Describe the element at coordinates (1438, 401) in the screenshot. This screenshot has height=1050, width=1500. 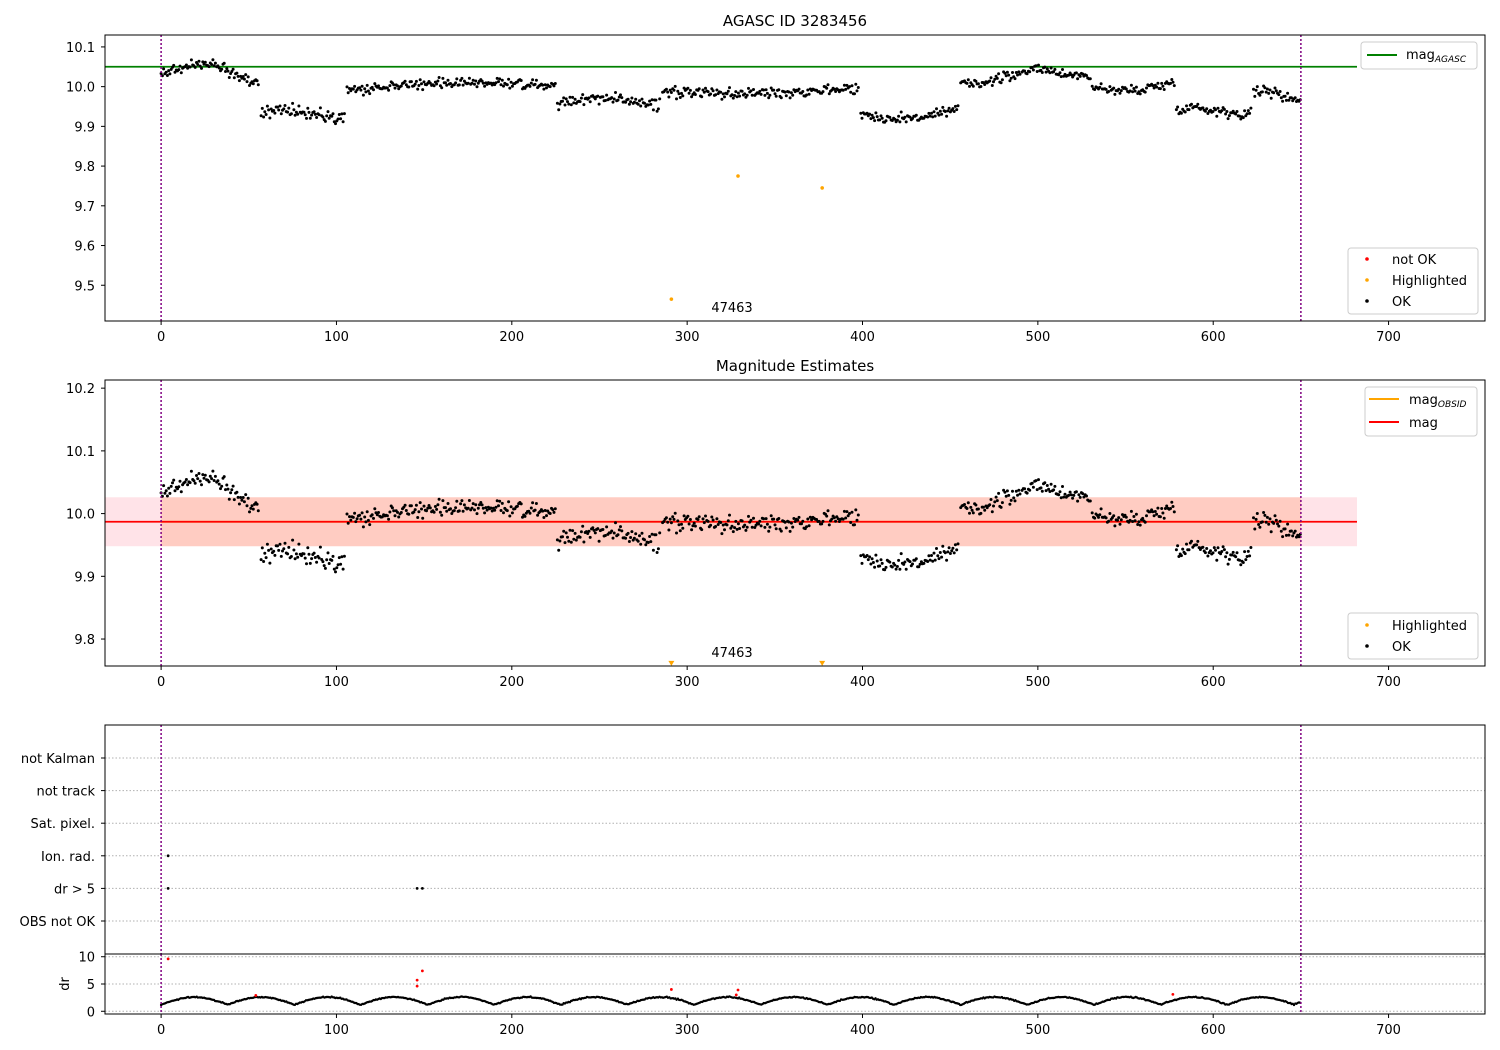
I see `svg-text: magOBSID` at that location.